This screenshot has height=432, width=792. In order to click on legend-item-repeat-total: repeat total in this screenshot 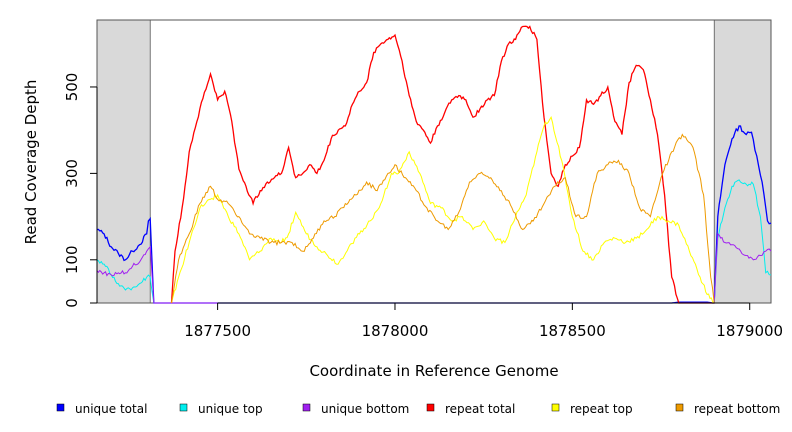, I will do `click(470, 409)`.